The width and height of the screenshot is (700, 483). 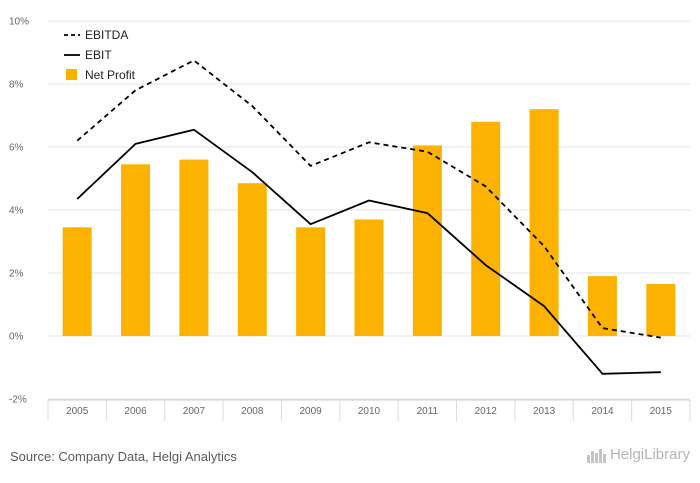 What do you see at coordinates (596, 455) in the screenshot?
I see `library-icon` at bounding box center [596, 455].